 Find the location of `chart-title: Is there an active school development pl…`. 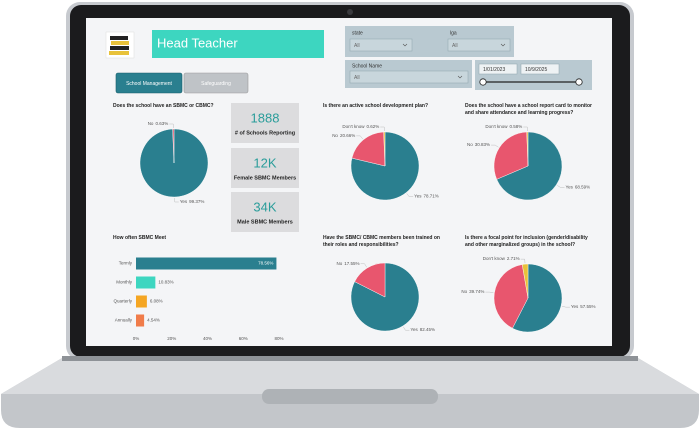

chart-title: Is there an active school development pl… is located at coordinates (376, 106).